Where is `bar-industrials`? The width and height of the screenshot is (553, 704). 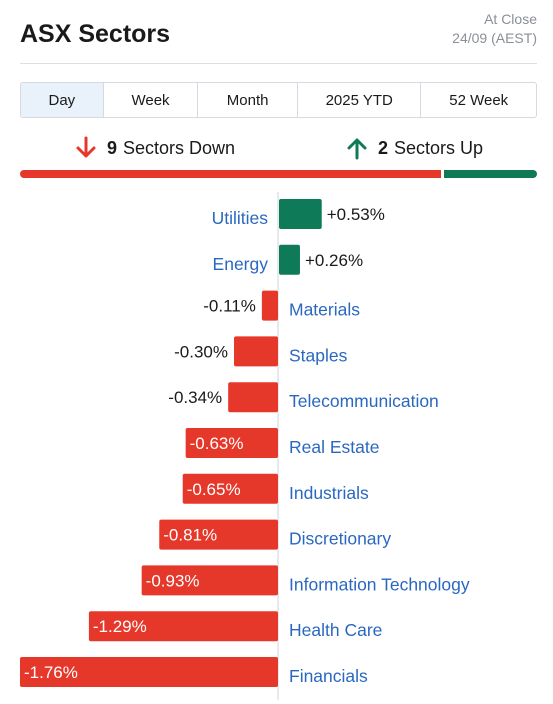 bar-industrials is located at coordinates (230, 488).